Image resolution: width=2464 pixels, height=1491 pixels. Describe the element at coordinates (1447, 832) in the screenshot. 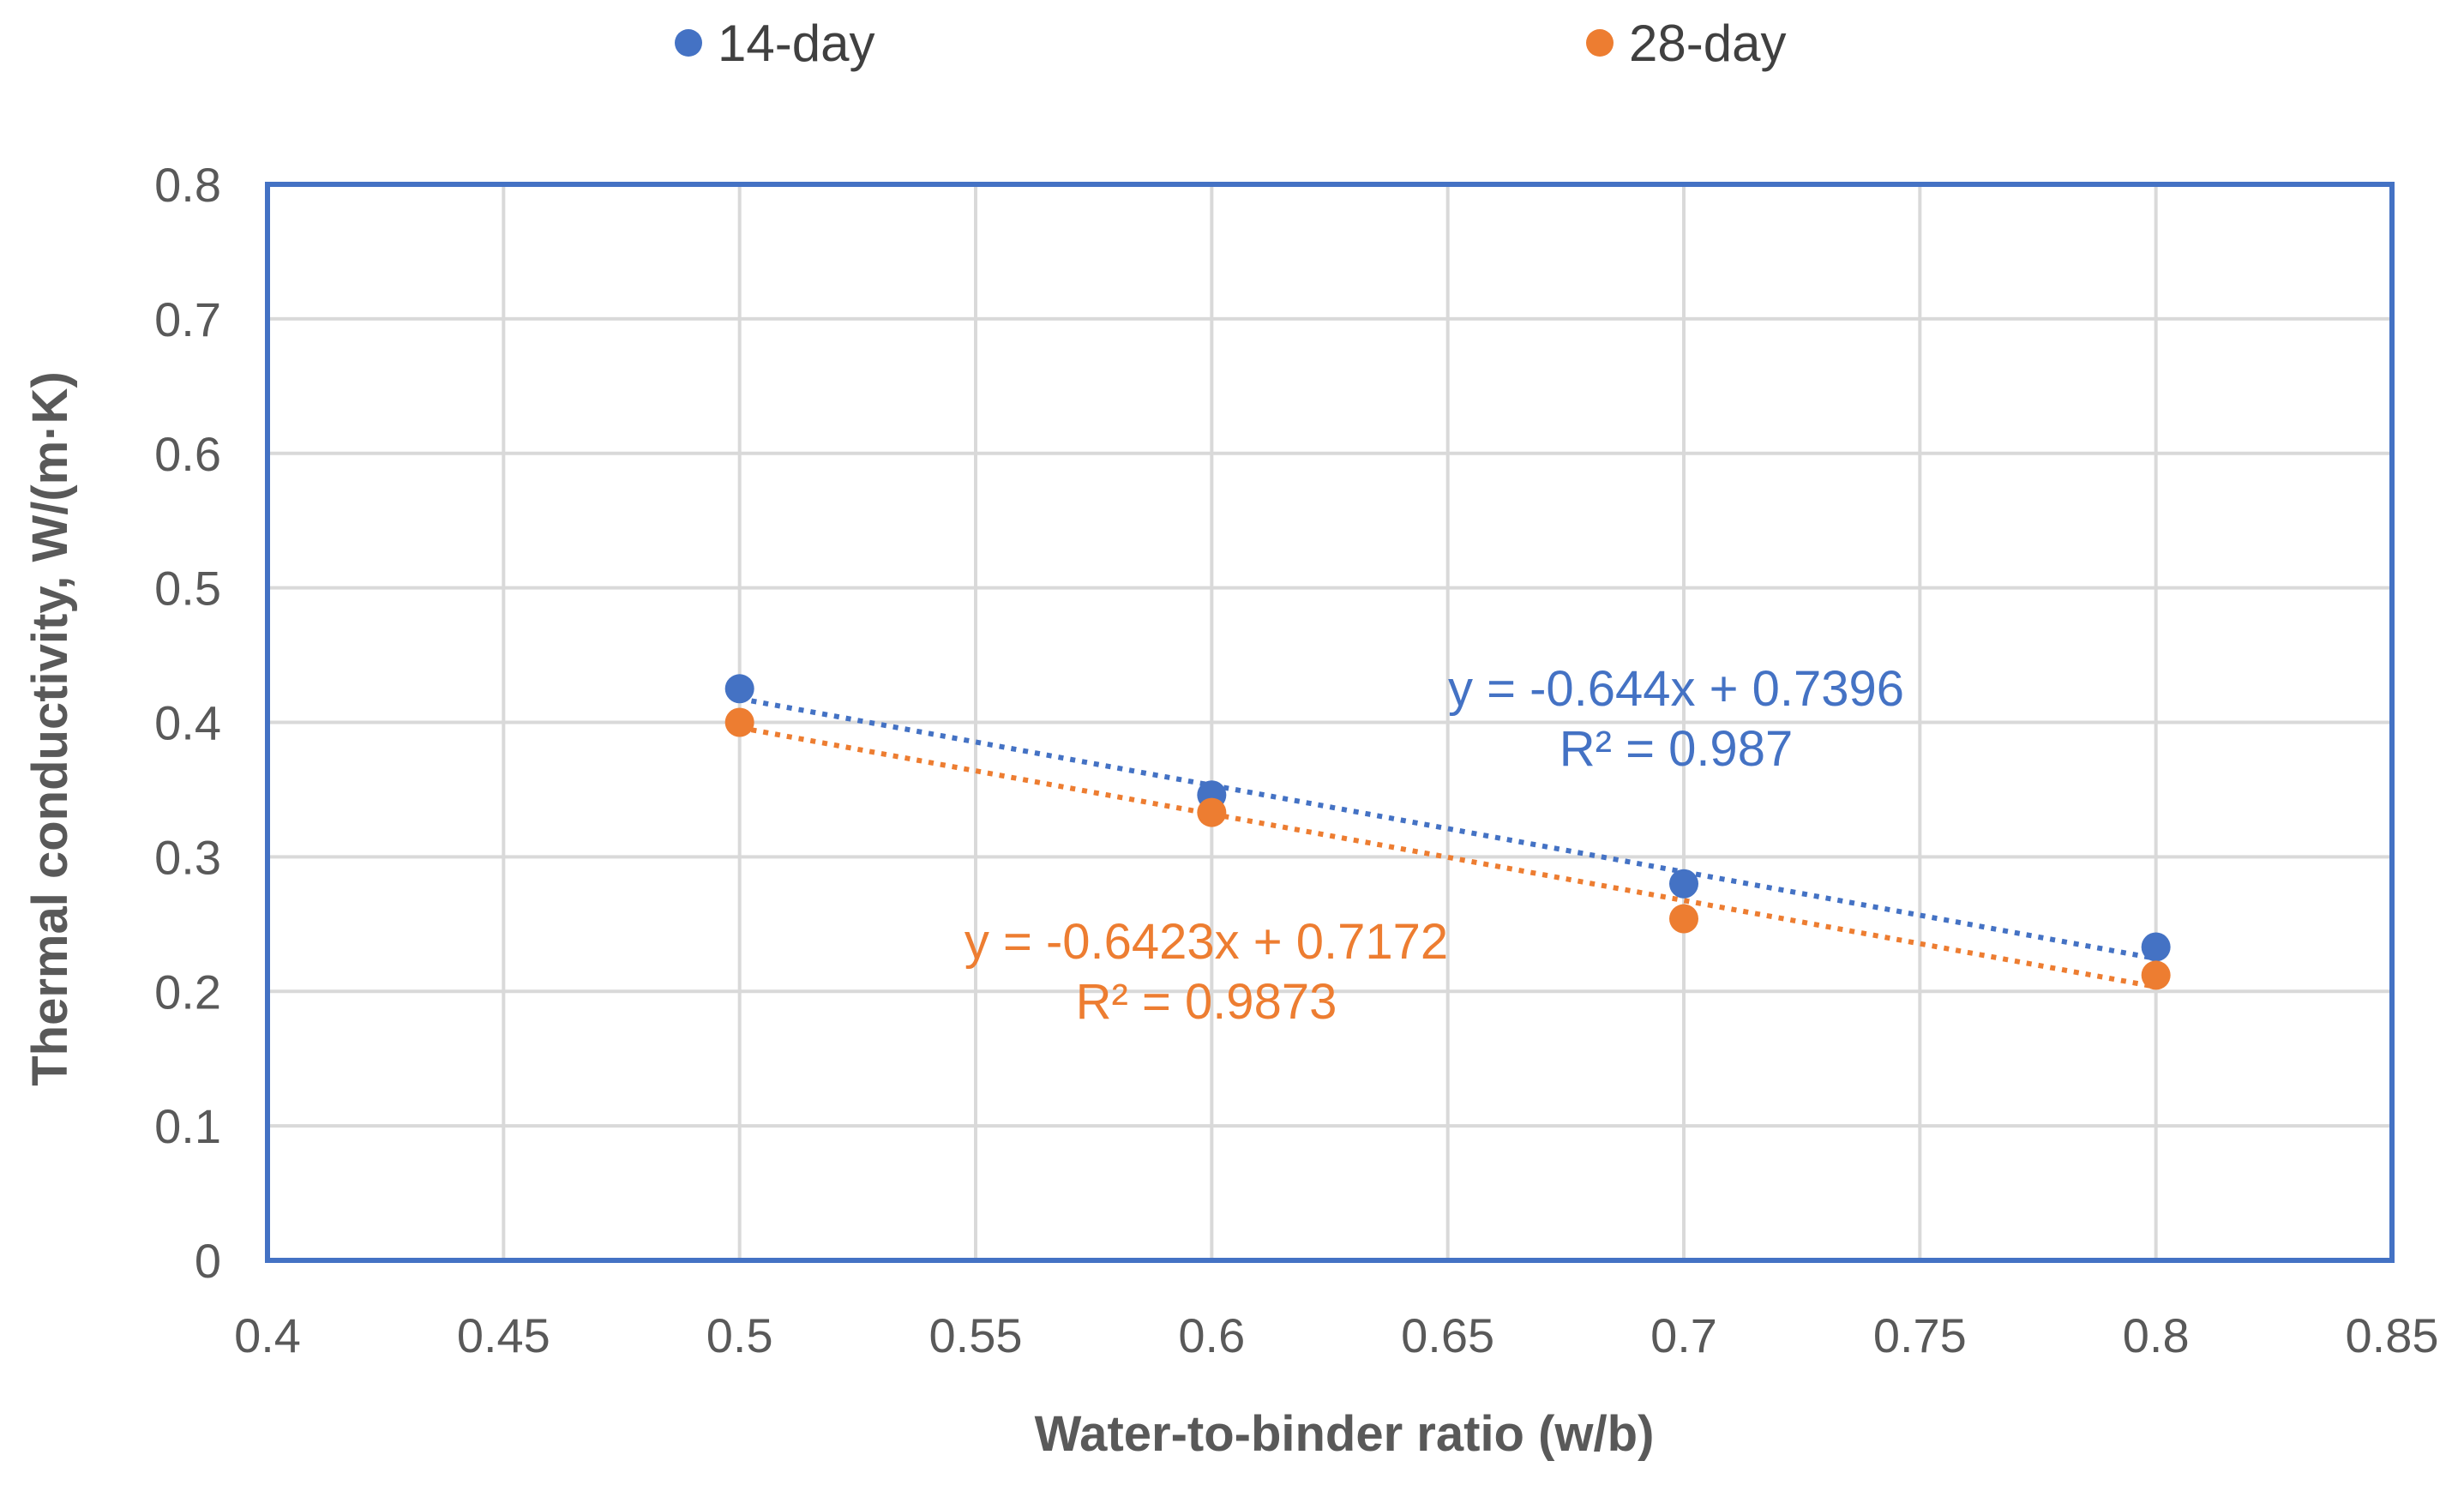

I see `data-points` at that location.